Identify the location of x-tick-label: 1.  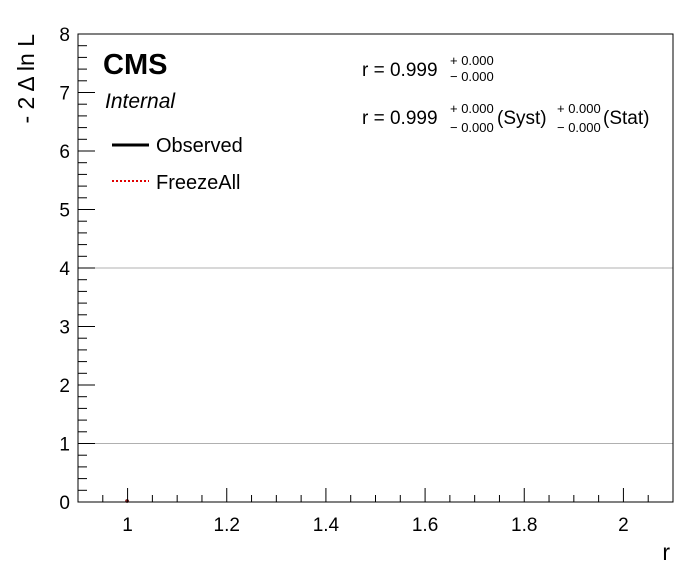
(127, 525).